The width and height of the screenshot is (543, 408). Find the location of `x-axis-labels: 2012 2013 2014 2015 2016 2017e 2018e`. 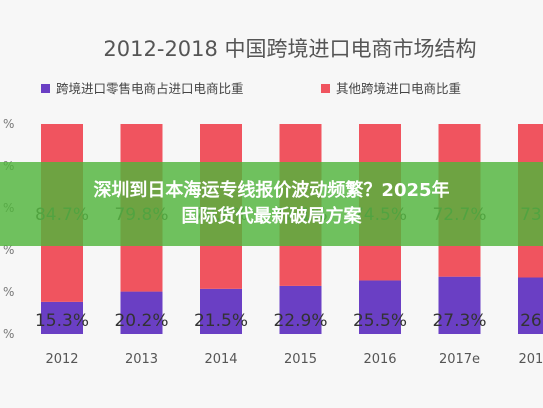

x-axis-labels: 2012 2013 2014 2015 2016 2017e 2018e is located at coordinates (294, 359).